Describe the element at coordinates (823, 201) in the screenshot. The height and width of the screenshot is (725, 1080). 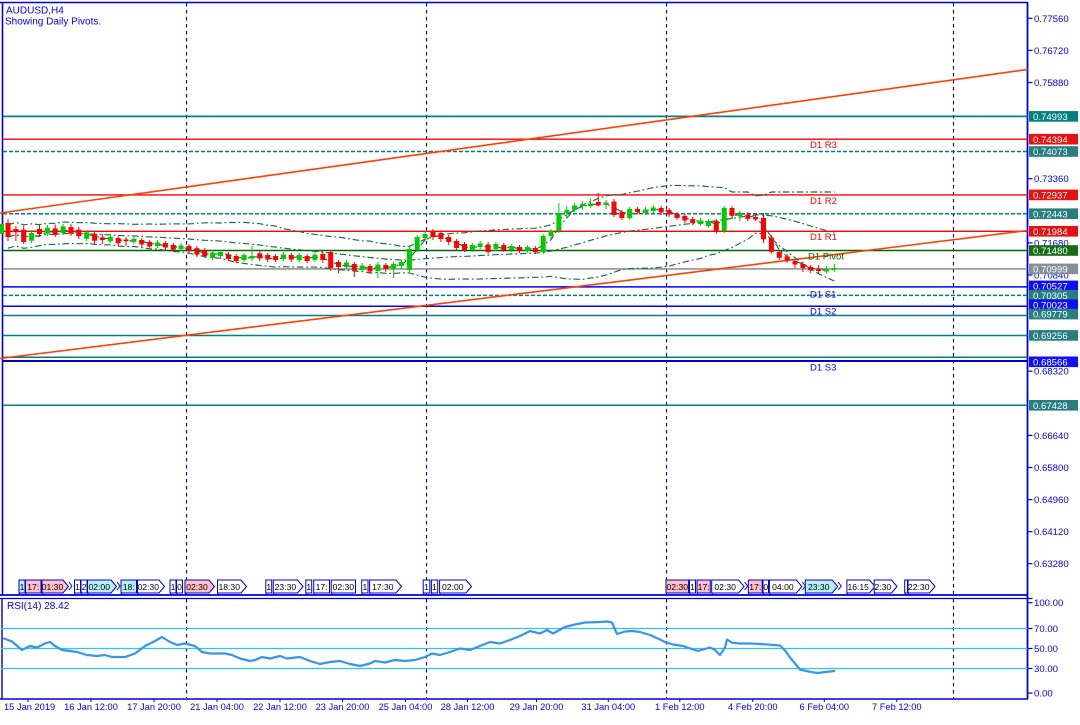
I see `svg-text: D1 R2` at that location.